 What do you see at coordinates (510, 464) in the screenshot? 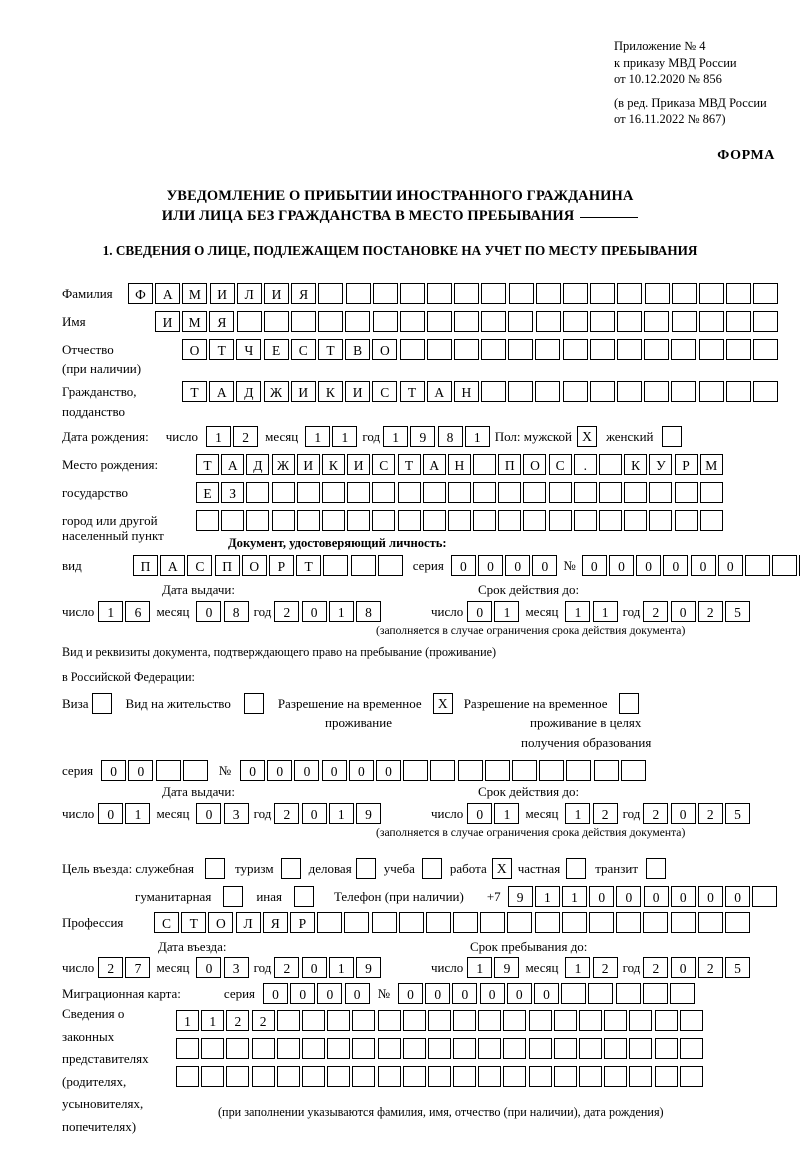
I see `comb-cell: П` at bounding box center [510, 464].